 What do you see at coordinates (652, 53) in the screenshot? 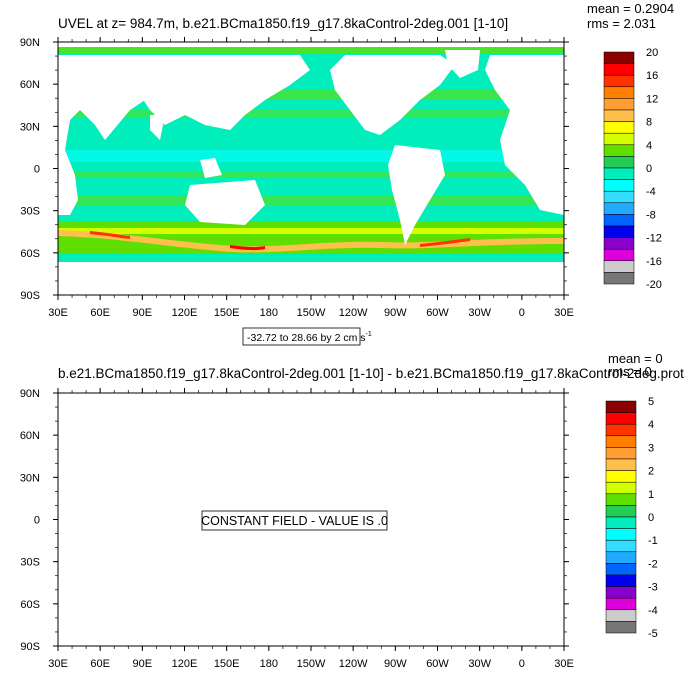
I see `colorbar-label: 20` at bounding box center [652, 53].